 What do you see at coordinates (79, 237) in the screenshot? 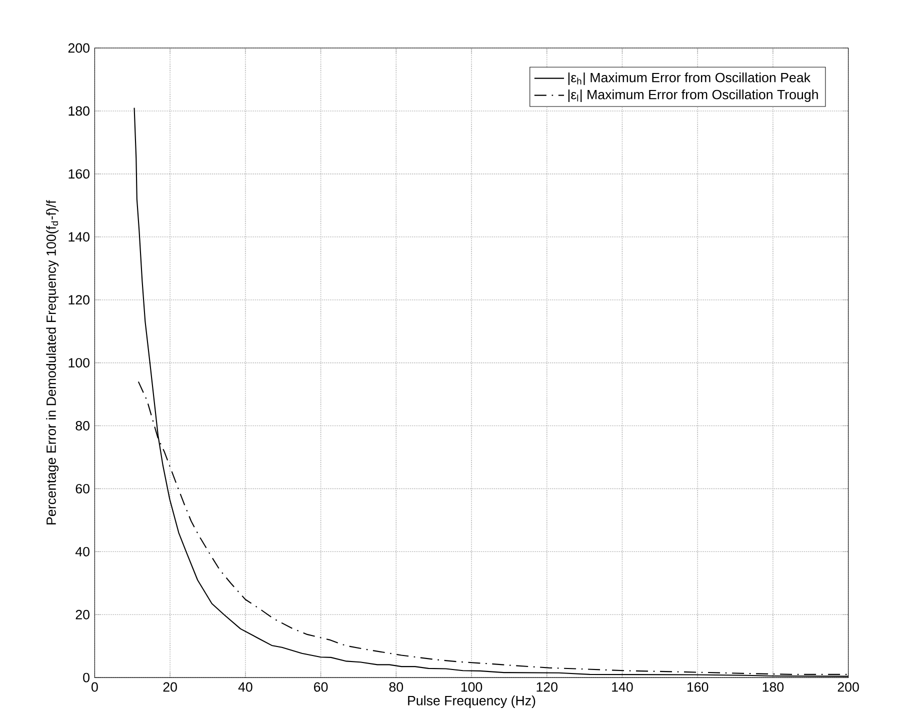
I see `y-tick-label: 140` at bounding box center [79, 237].